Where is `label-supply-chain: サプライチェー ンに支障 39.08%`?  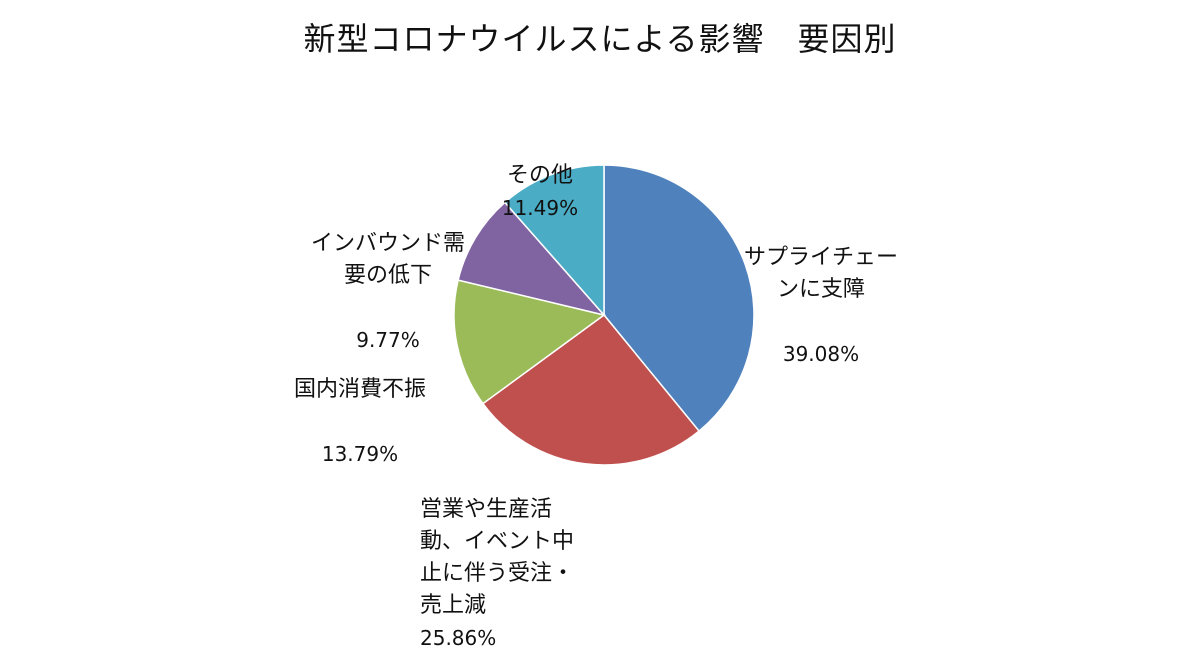 label-supply-chain: サプライチェー ンに支障 39.08% is located at coordinates (821, 290).